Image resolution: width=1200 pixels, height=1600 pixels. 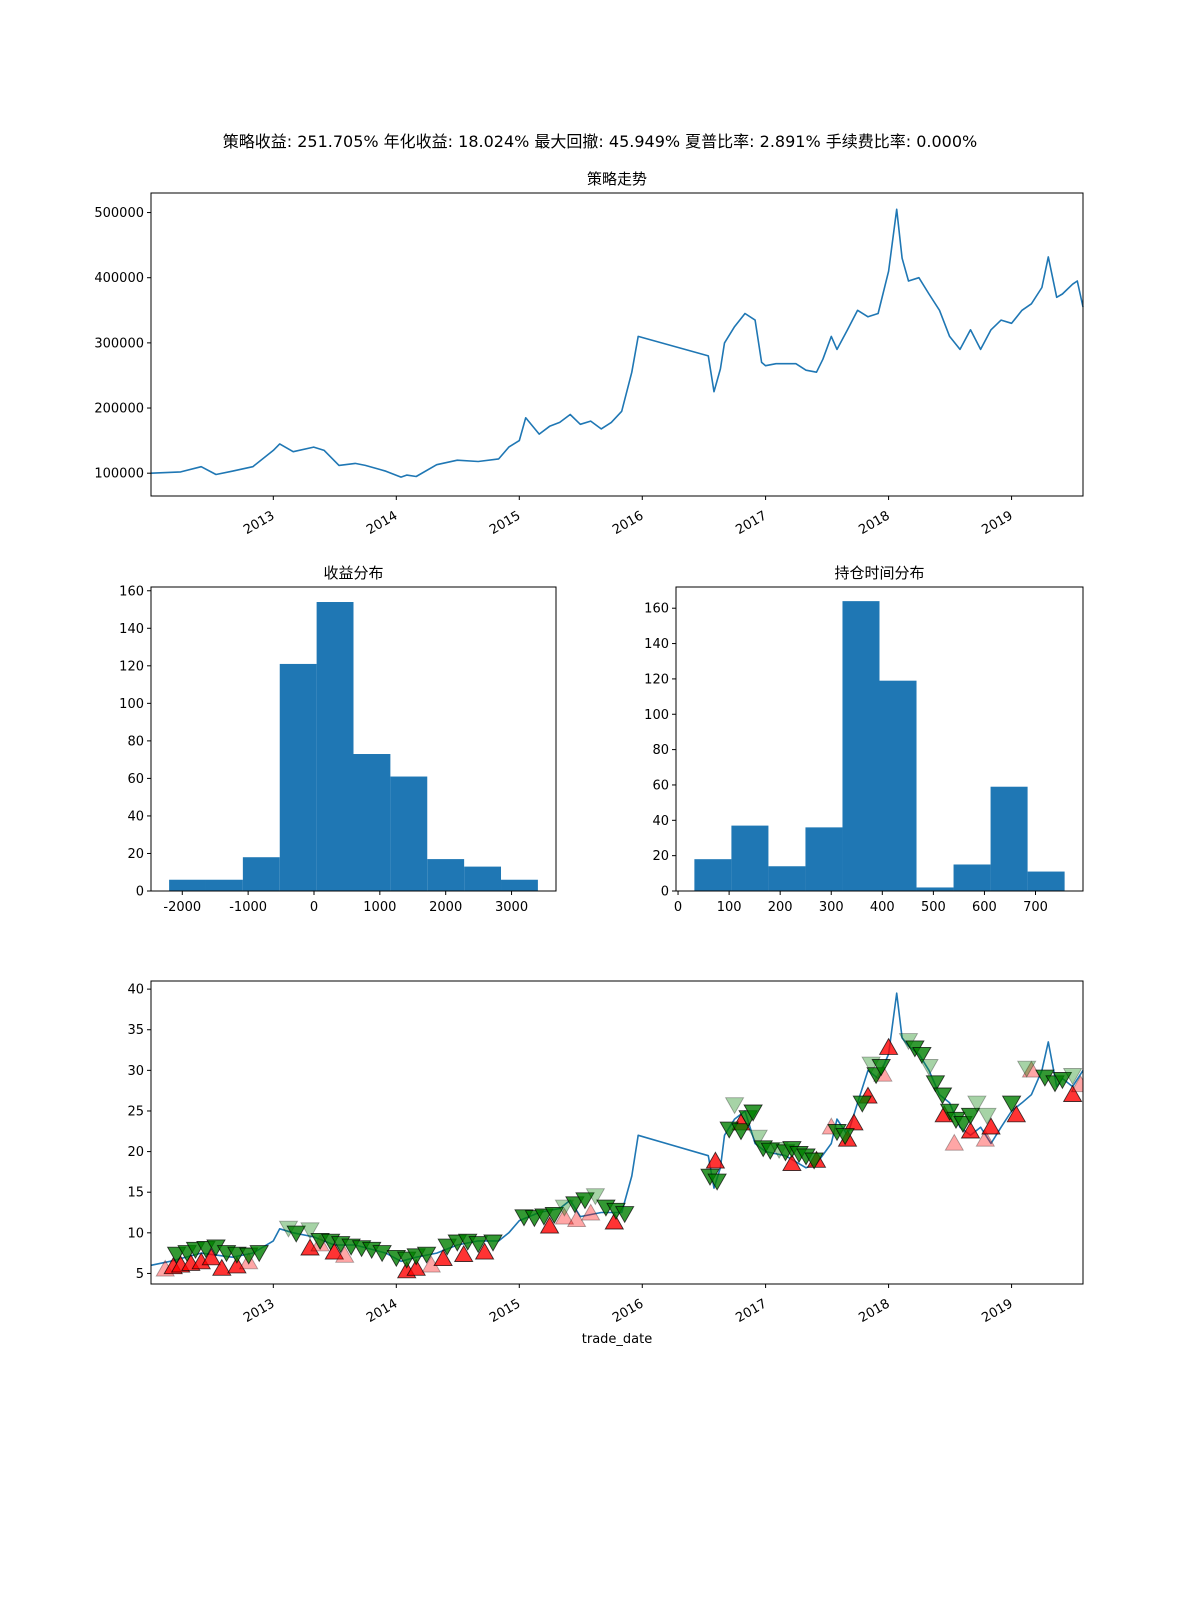 What do you see at coordinates (619, 1156) in the screenshot?
I see `trade-markers` at bounding box center [619, 1156].